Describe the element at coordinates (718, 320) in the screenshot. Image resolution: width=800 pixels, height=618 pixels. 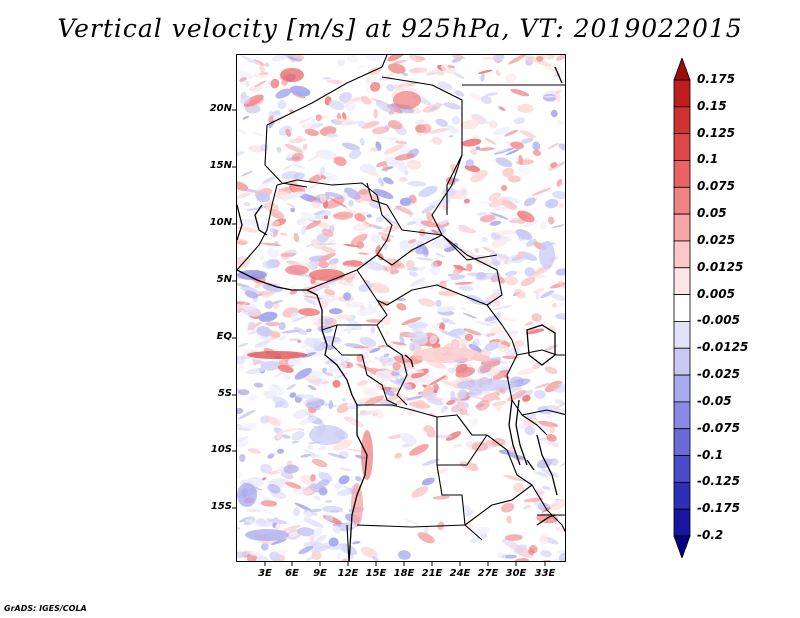
I see `colorbar-label: -0.005` at that location.